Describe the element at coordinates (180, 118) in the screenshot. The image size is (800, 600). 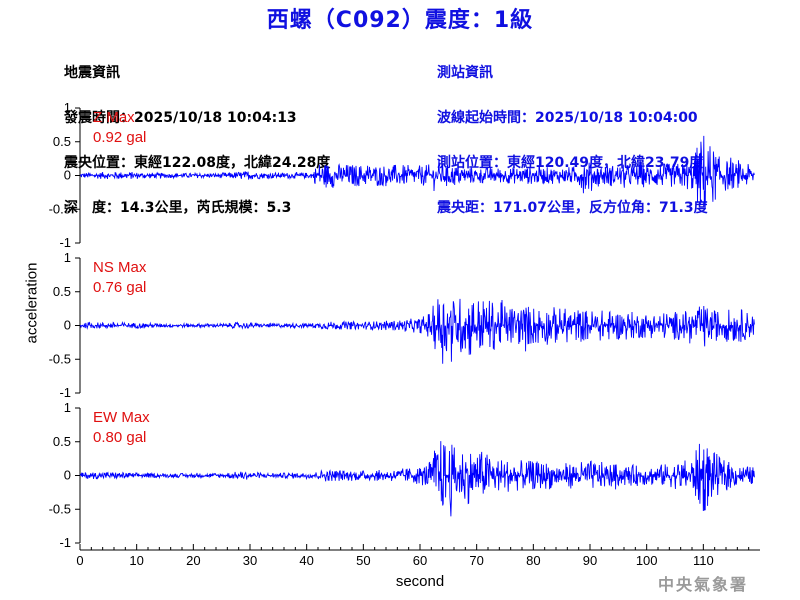
I see `origin-time: 發震時間：2025/10/18 10:04:13` at that location.